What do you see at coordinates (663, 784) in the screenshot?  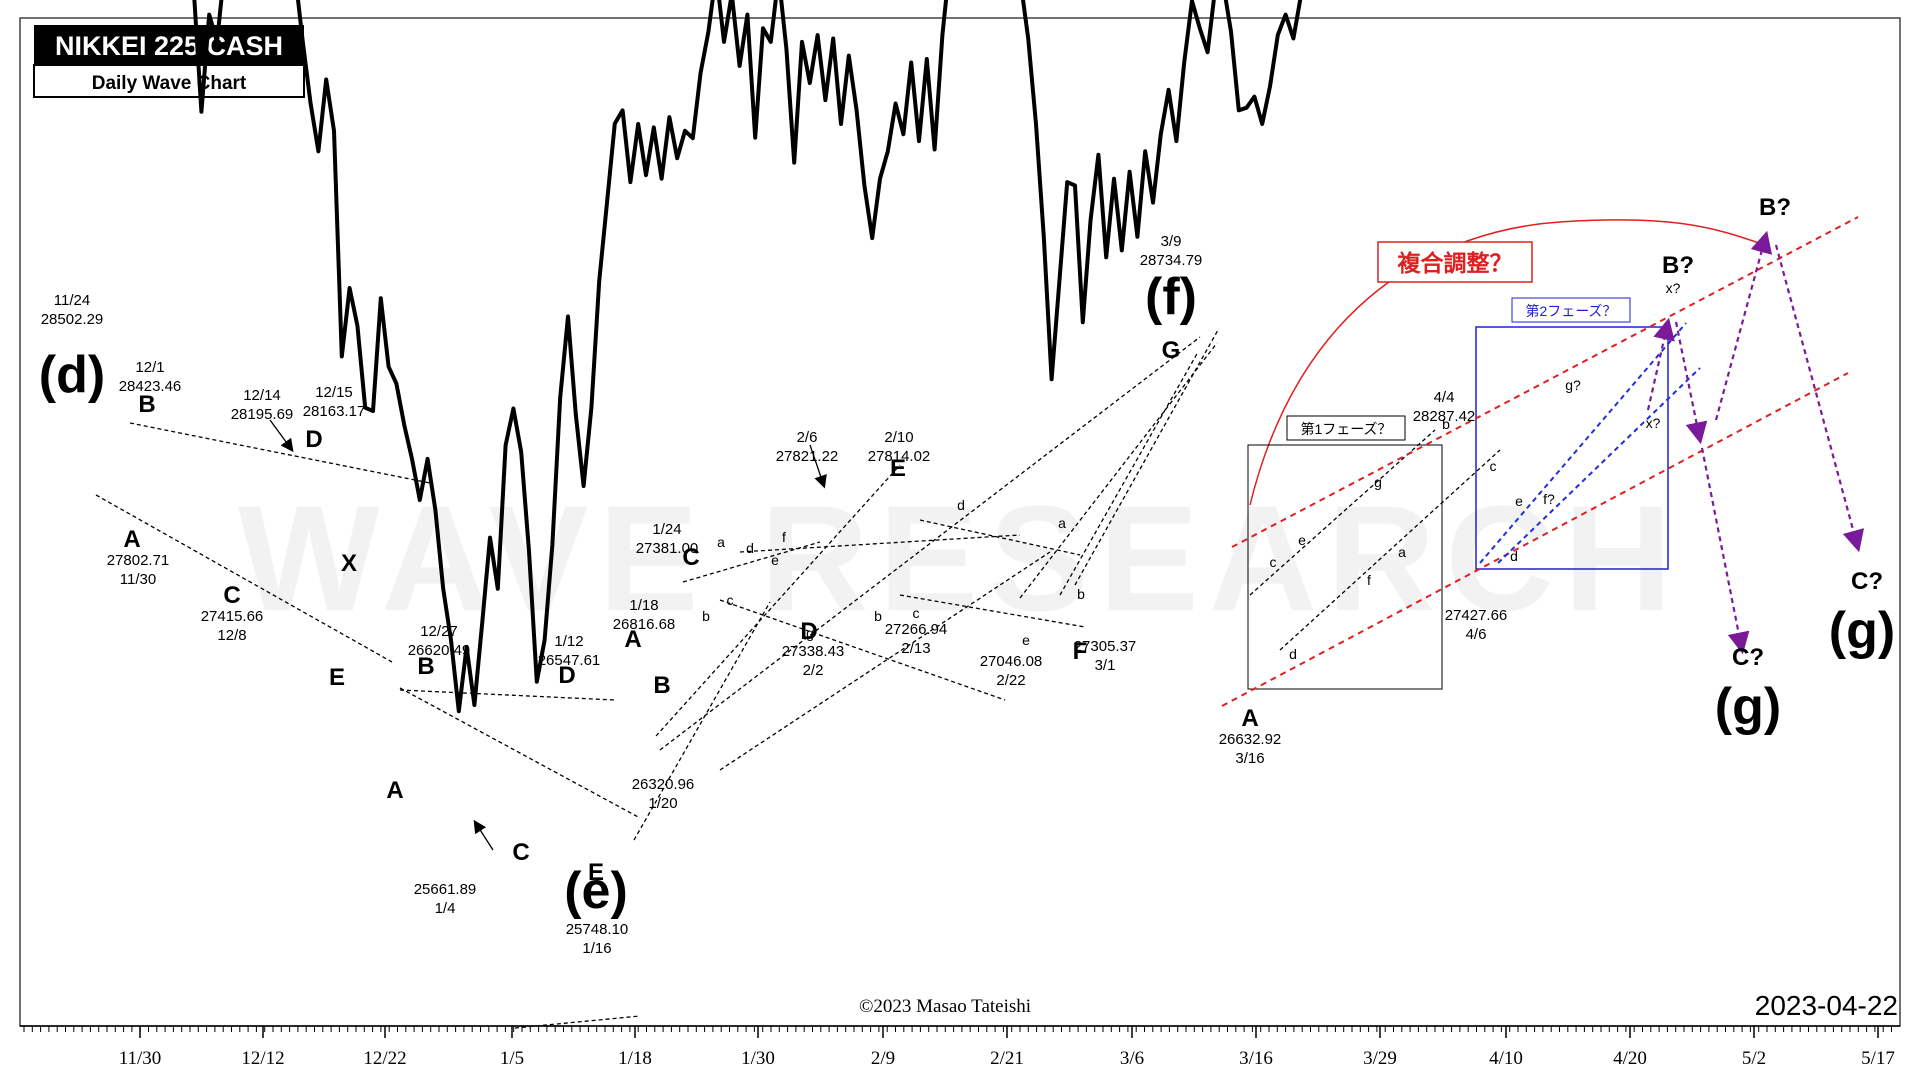 I see `price-annotation-value: 26320.96` at bounding box center [663, 784].